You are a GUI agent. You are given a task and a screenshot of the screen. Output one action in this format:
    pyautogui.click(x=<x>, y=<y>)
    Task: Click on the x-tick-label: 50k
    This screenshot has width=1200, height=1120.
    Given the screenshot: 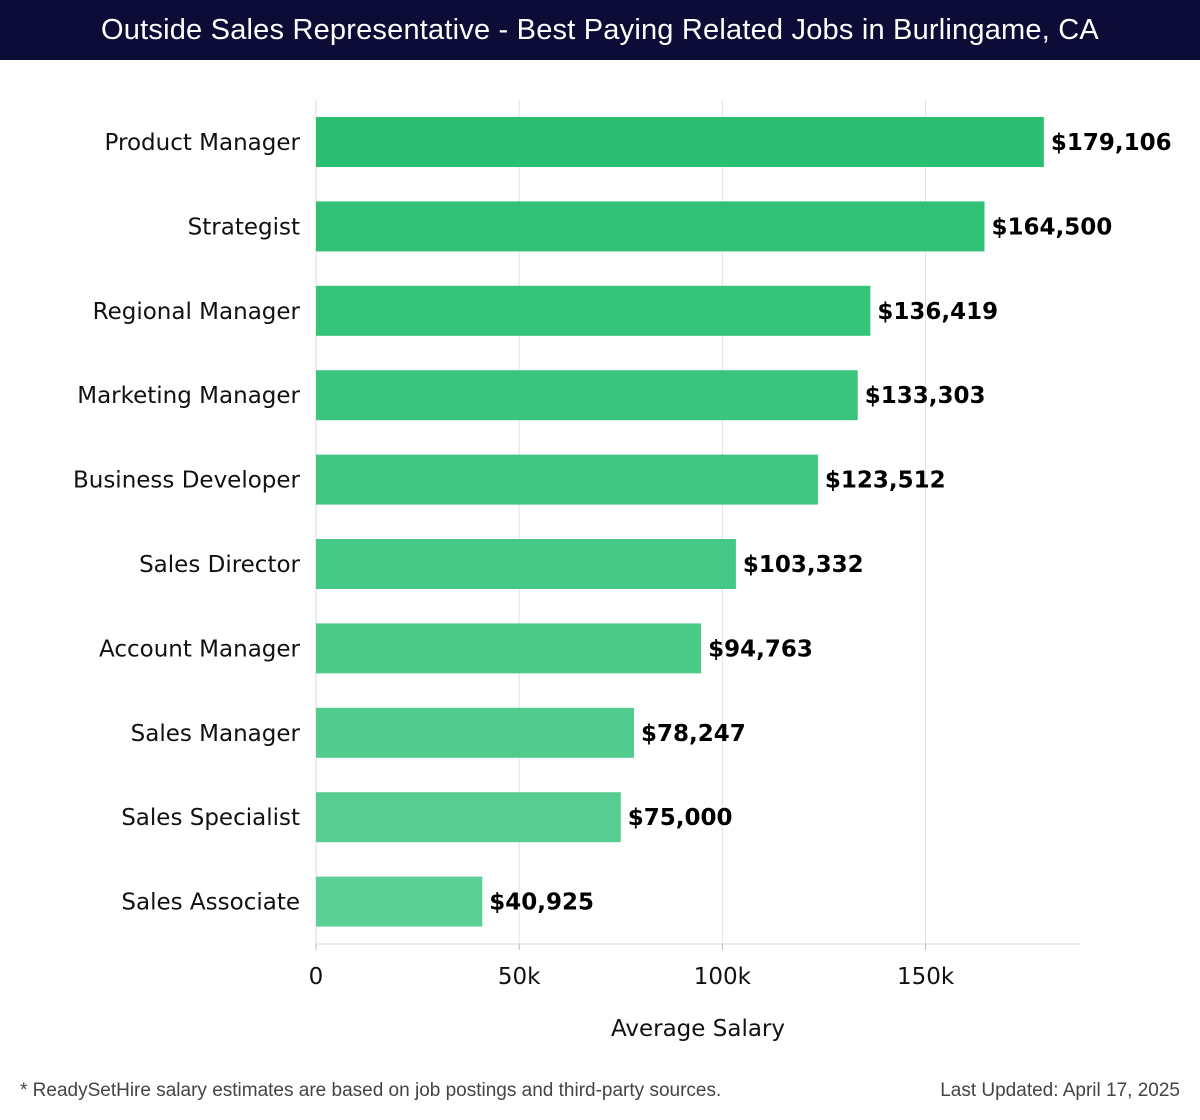 What is the action you would take?
    pyautogui.click(x=519, y=977)
    